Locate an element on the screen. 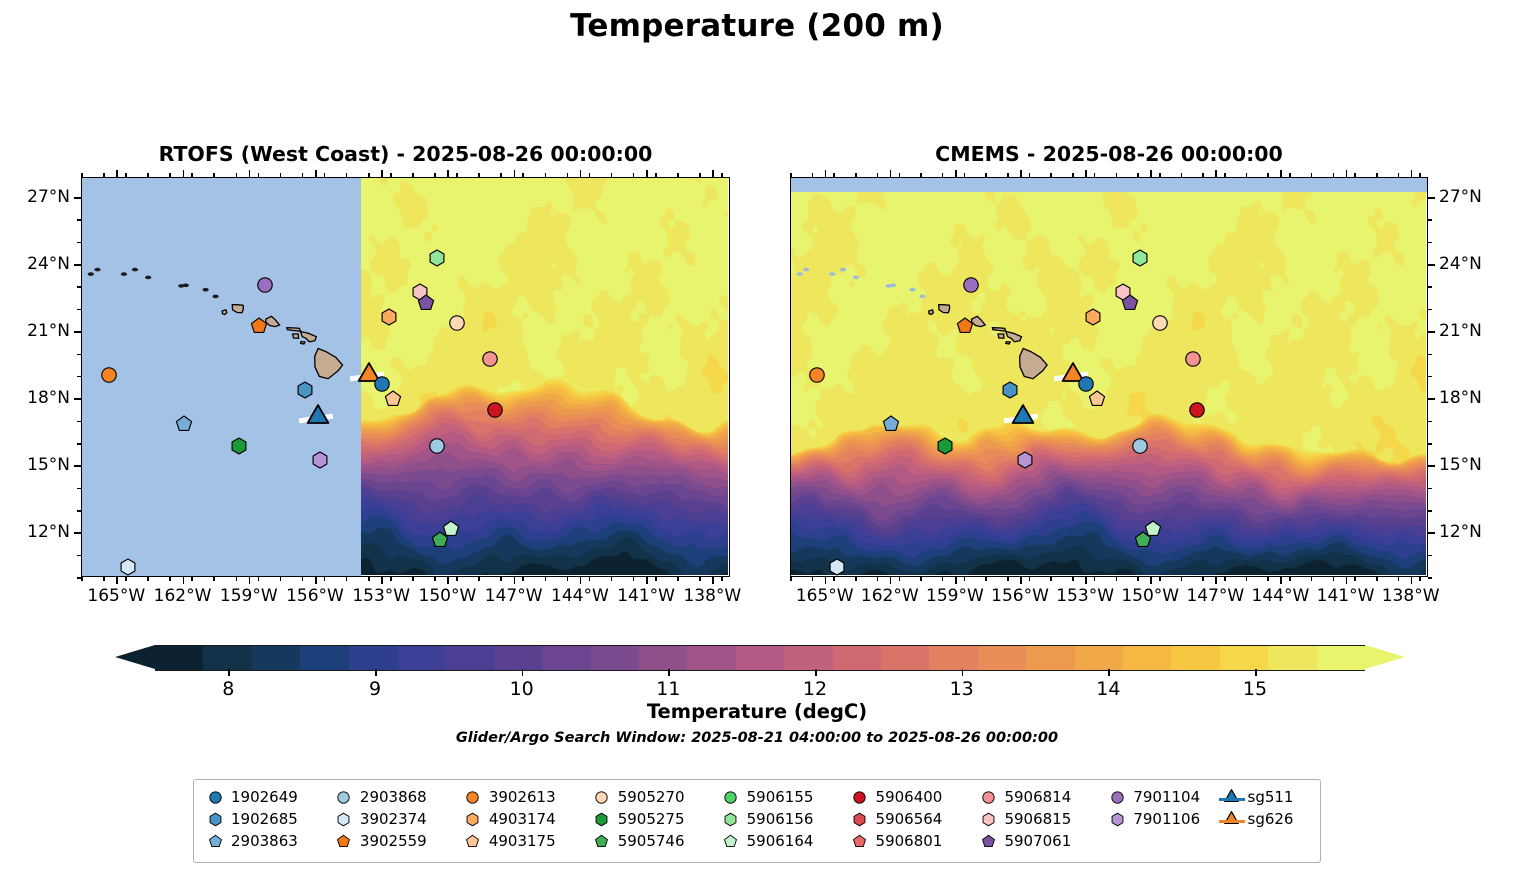 The height and width of the screenshot is (889, 1514). legend-label: 5905275 is located at coordinates (651, 819).